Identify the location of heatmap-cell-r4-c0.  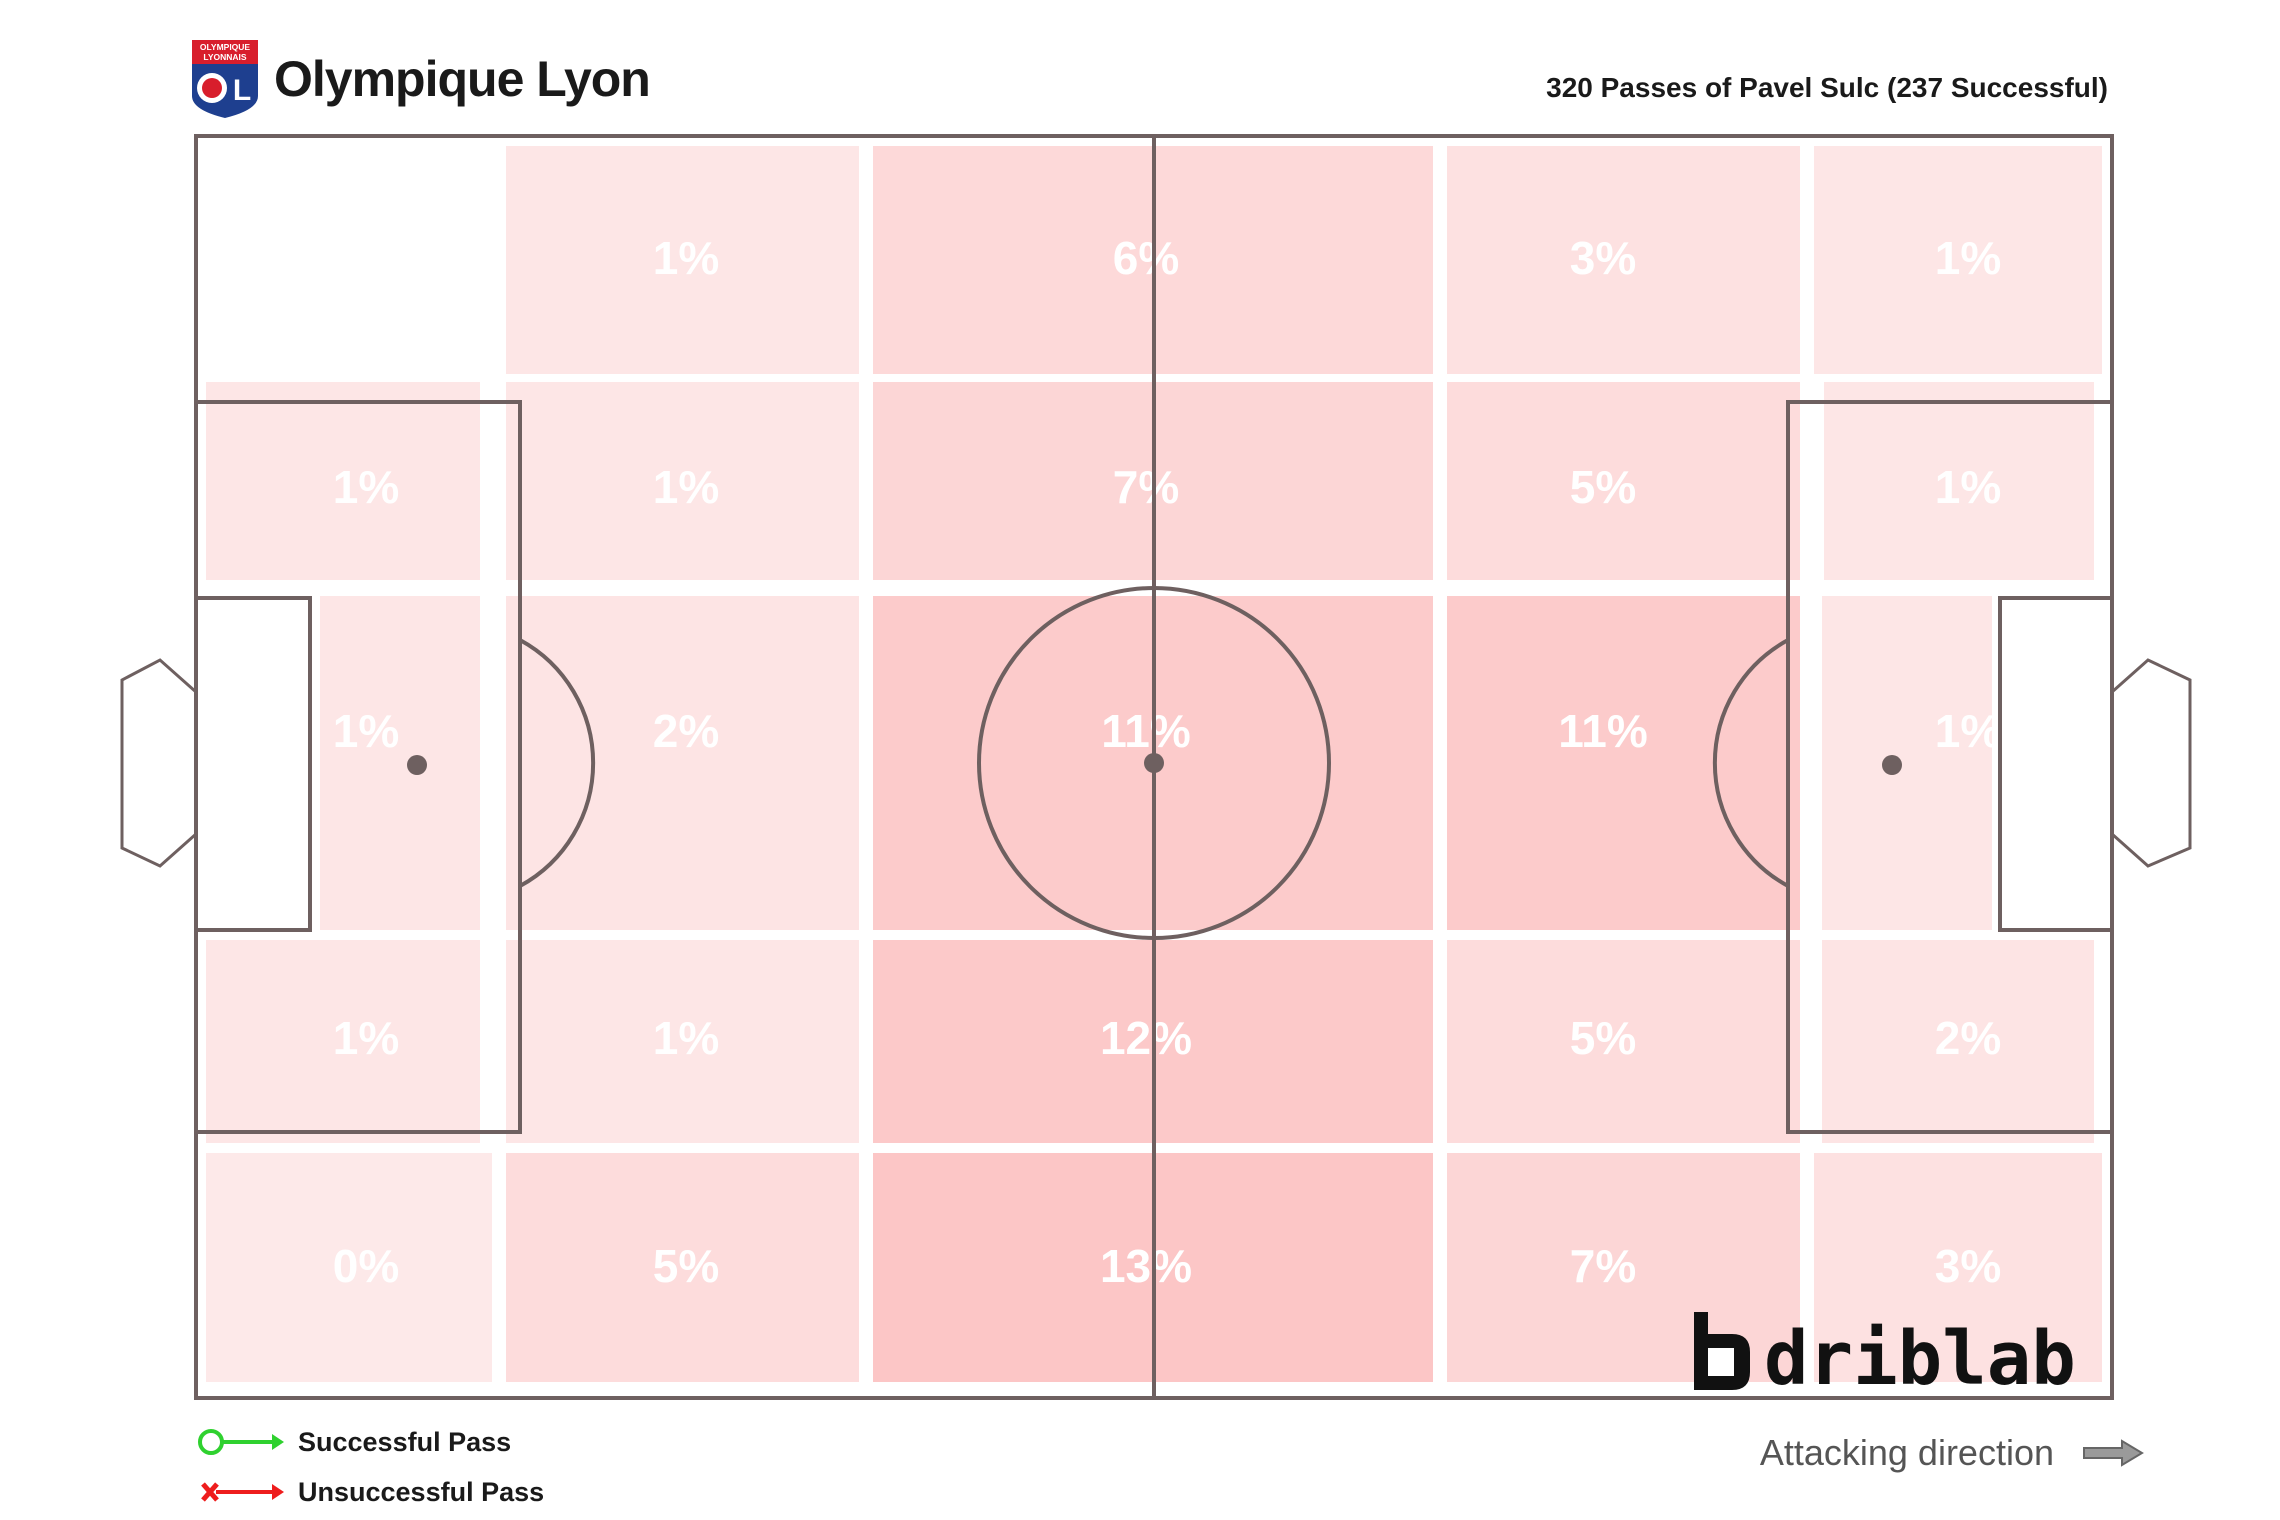
(349, 1267).